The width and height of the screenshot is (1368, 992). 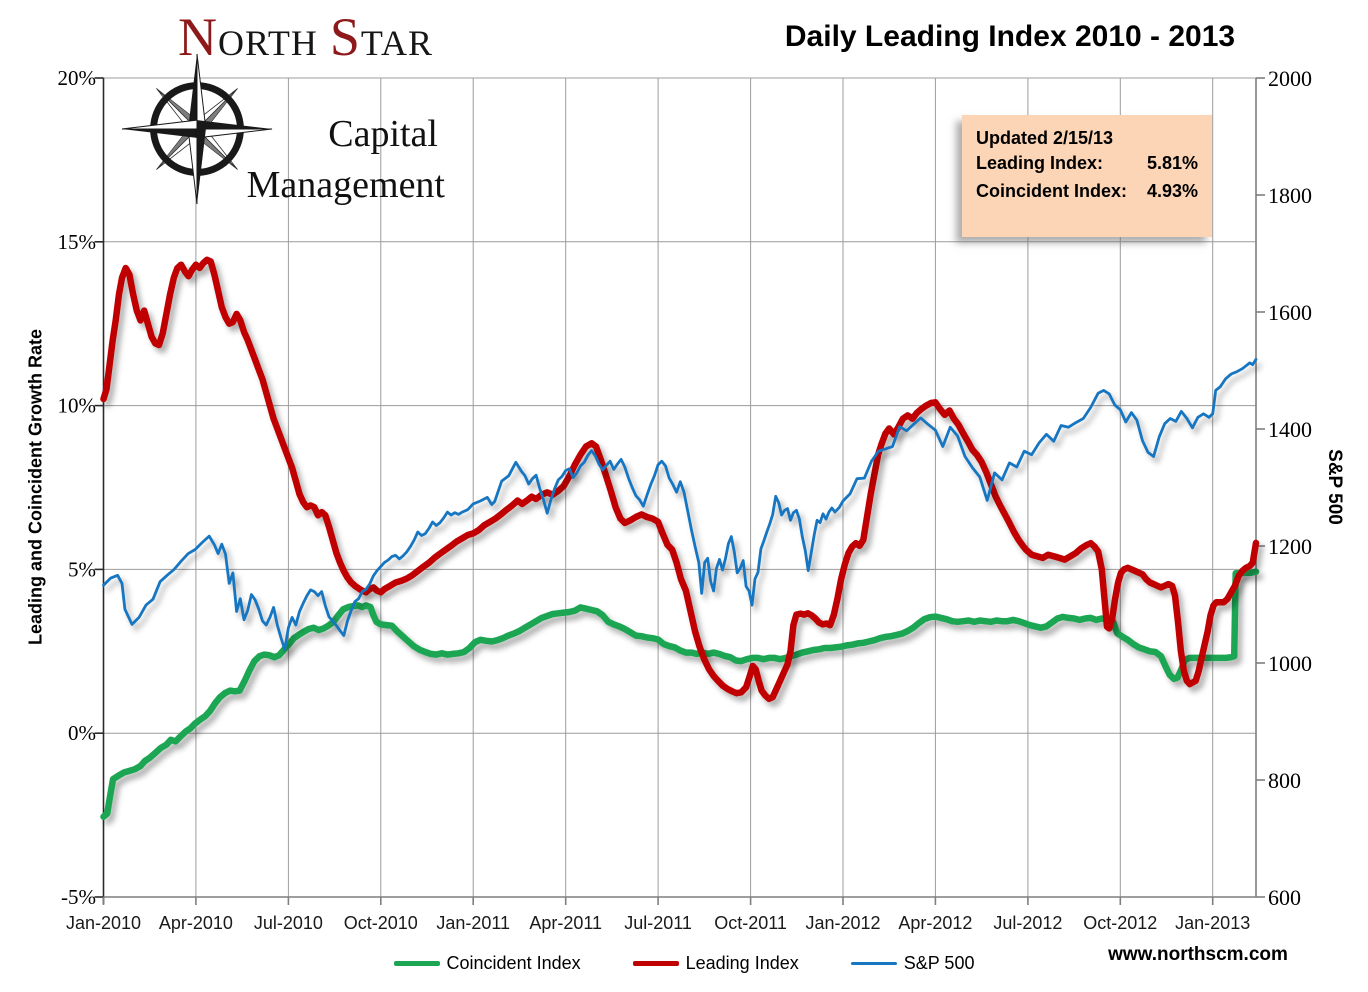 I want to click on y-right-tick-label: 1400, so click(x=1290, y=429).